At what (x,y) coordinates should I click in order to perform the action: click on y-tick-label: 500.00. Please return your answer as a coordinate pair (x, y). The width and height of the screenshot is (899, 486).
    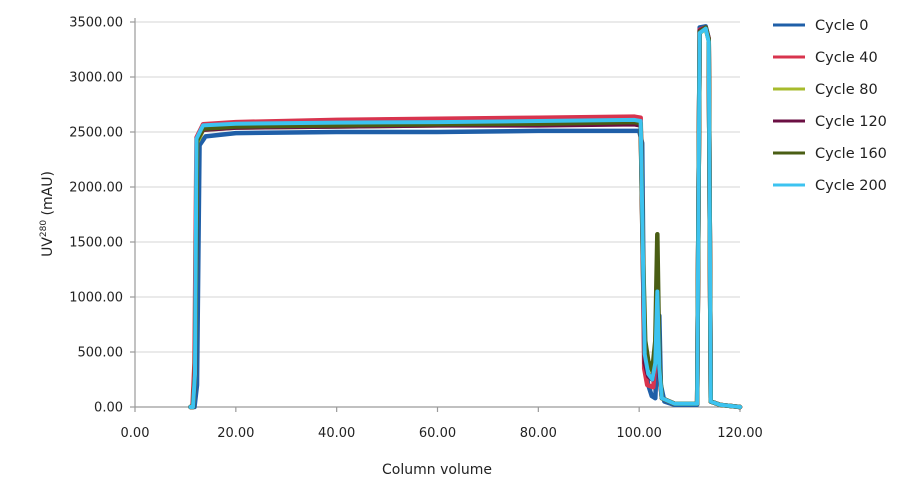
    Looking at the image, I should click on (101, 353).